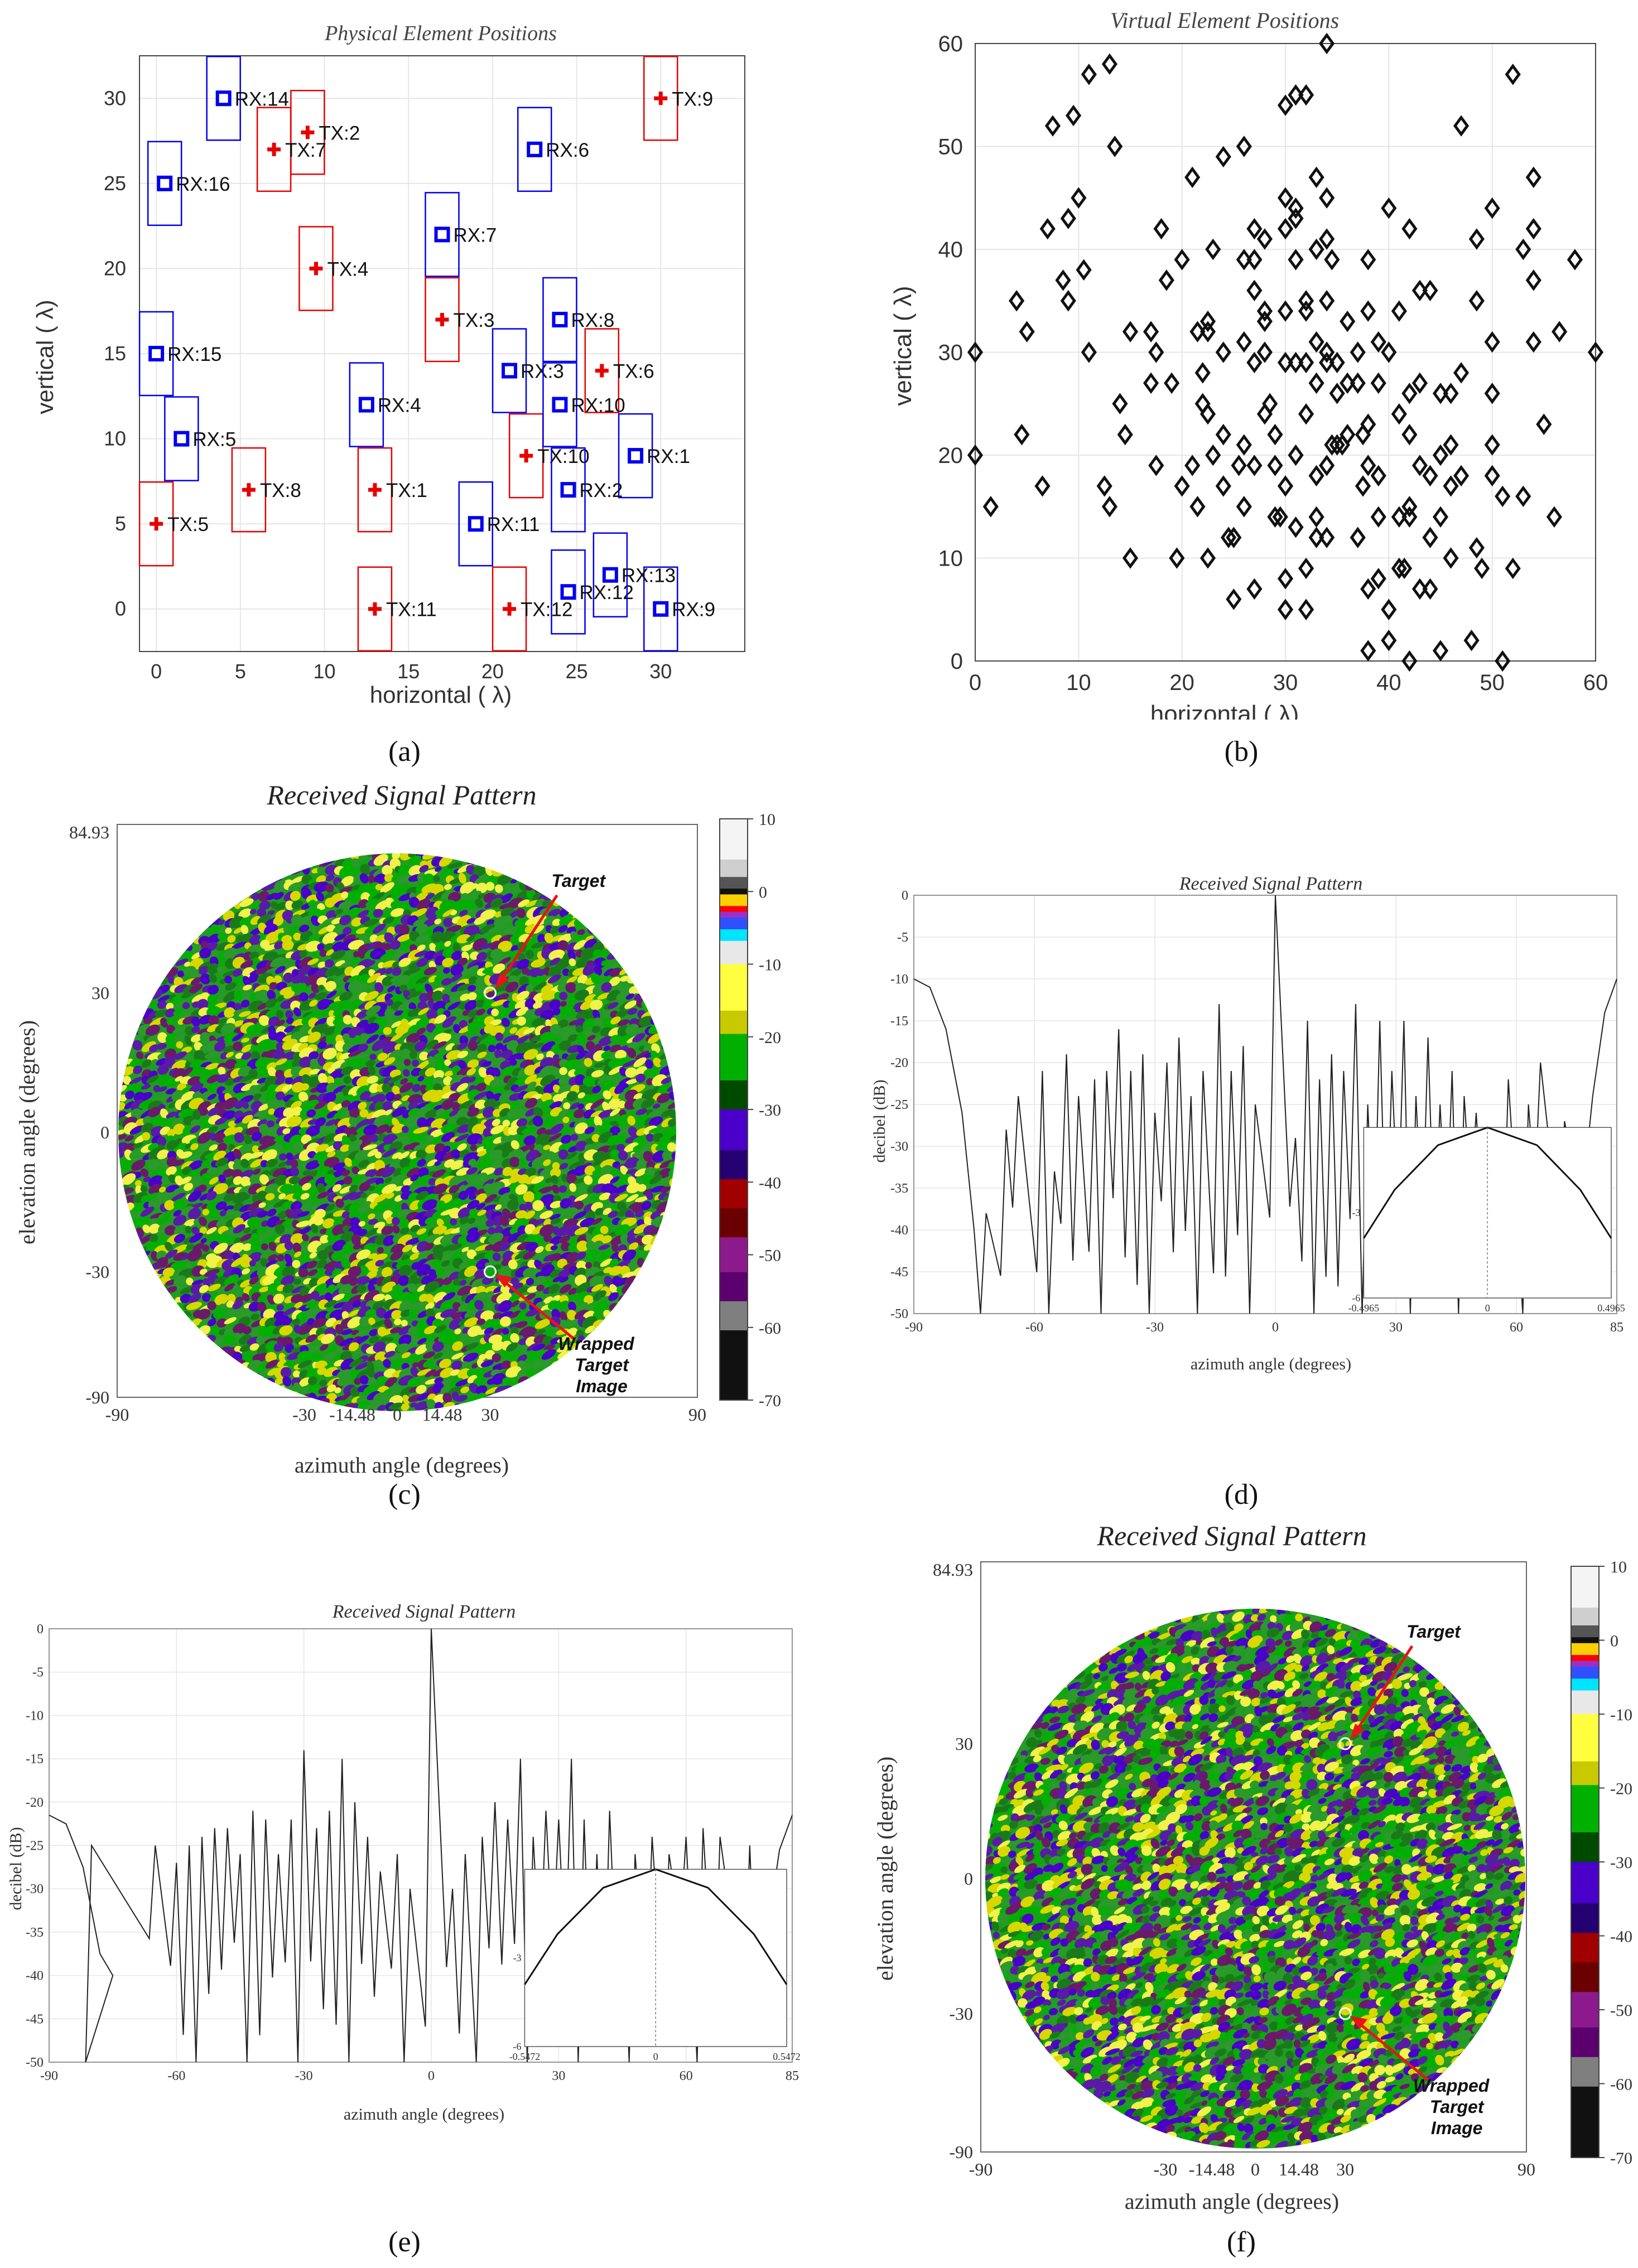 The height and width of the screenshot is (2268, 1638). Describe the element at coordinates (115, 268) in the screenshot. I see `chart-a-ytick: 20` at that location.